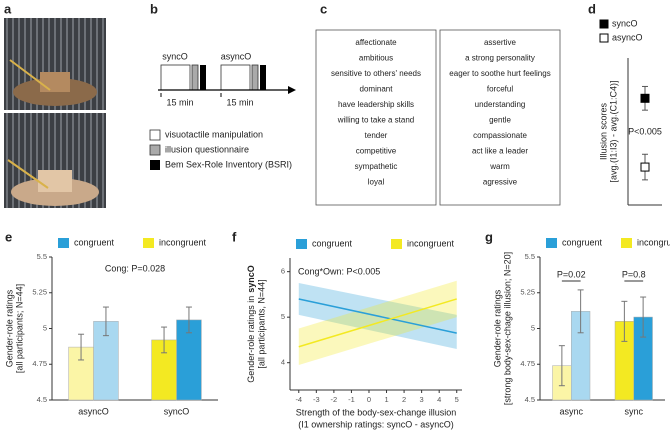 The height and width of the screenshot is (430, 670). I want to click on panel-label: g, so click(489, 236).